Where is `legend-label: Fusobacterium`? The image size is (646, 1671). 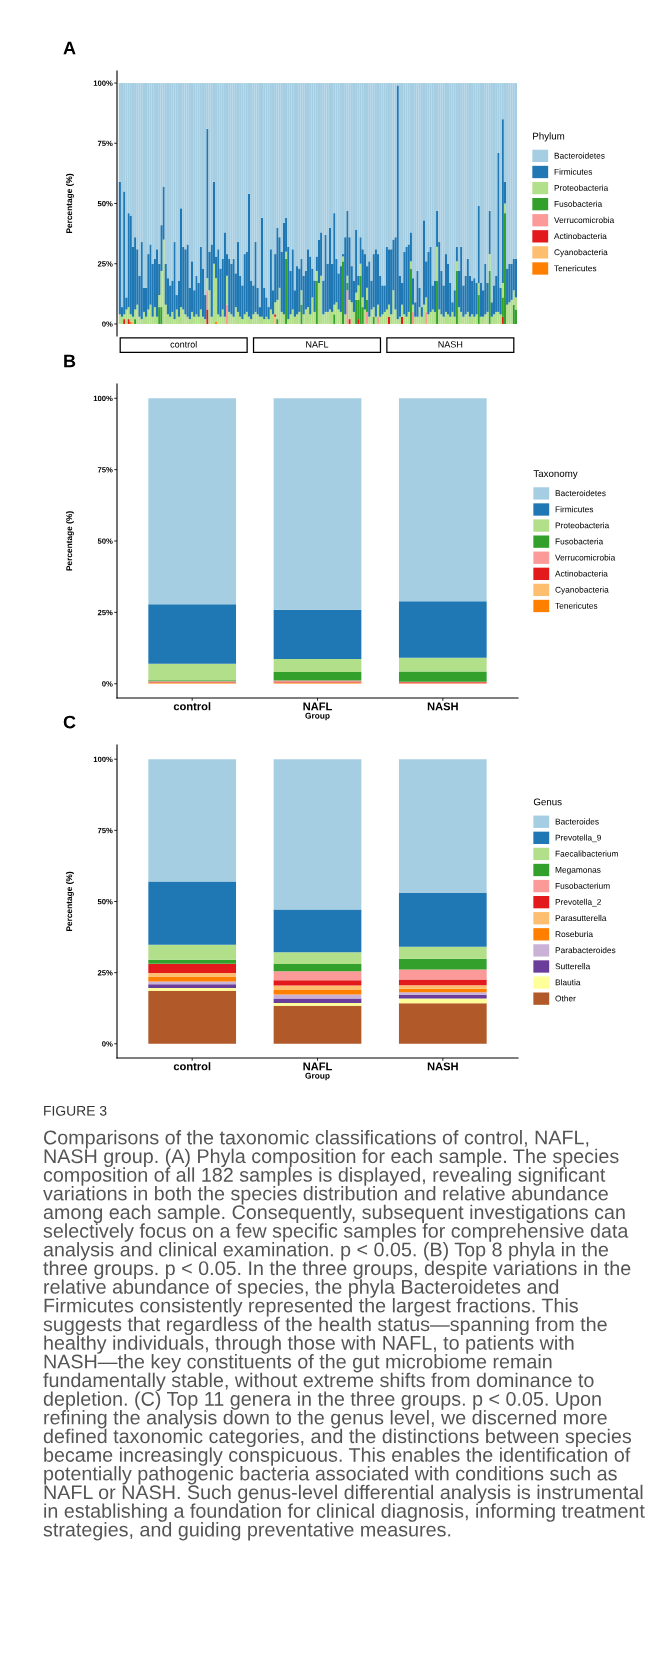 legend-label: Fusobacterium is located at coordinates (582, 885).